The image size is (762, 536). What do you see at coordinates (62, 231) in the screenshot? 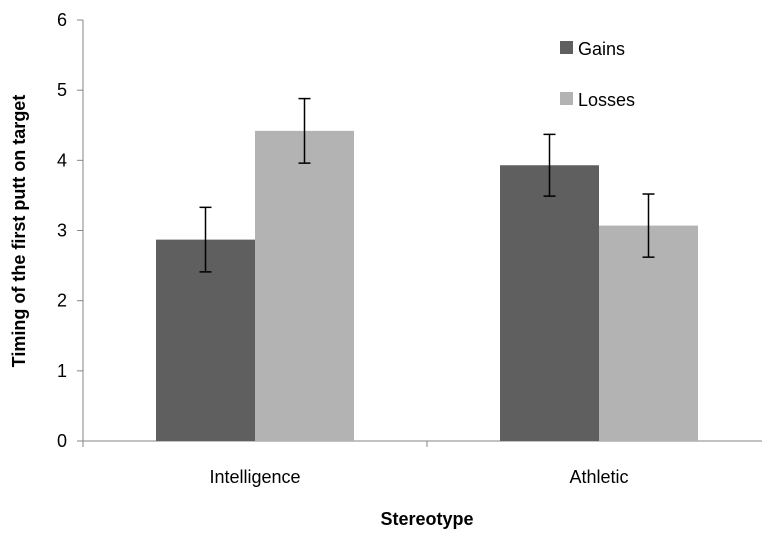
I see `y-tick-label: 3` at bounding box center [62, 231].